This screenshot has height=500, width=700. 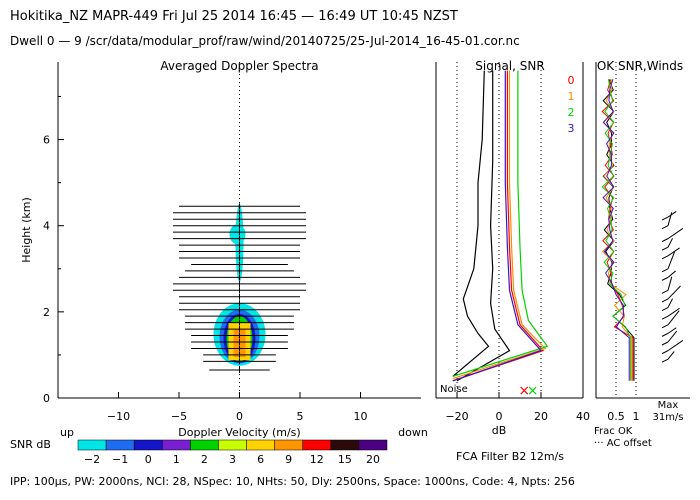 What do you see at coordinates (148, 459) in the screenshot?
I see `colorbar-tick-label: 0` at bounding box center [148, 459].